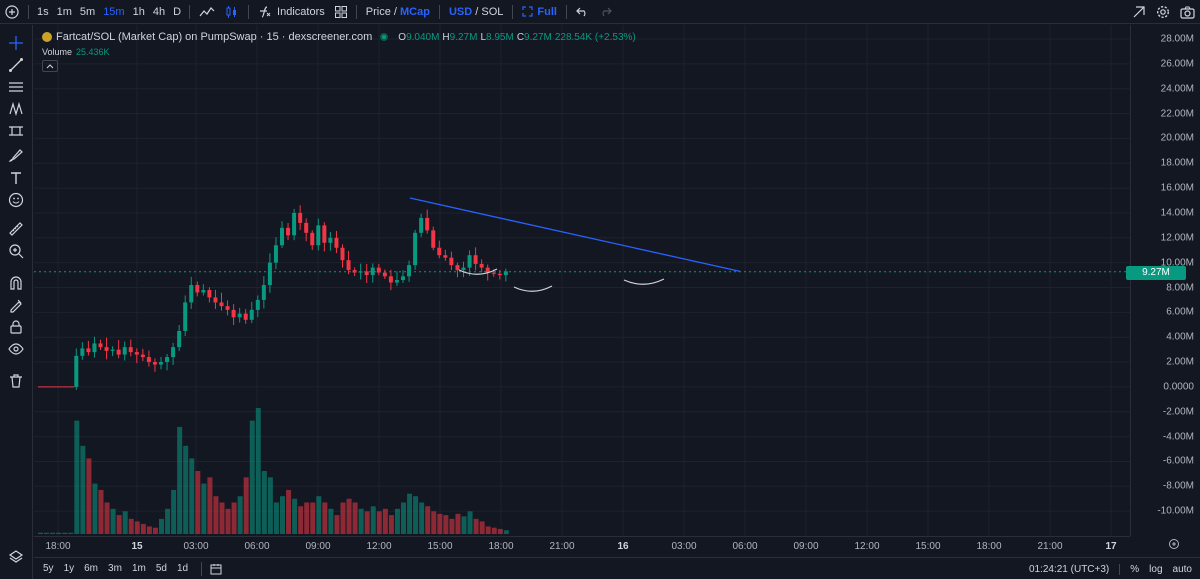  What do you see at coordinates (114, 11) in the screenshot?
I see `interval-15m: 15m` at bounding box center [114, 11].